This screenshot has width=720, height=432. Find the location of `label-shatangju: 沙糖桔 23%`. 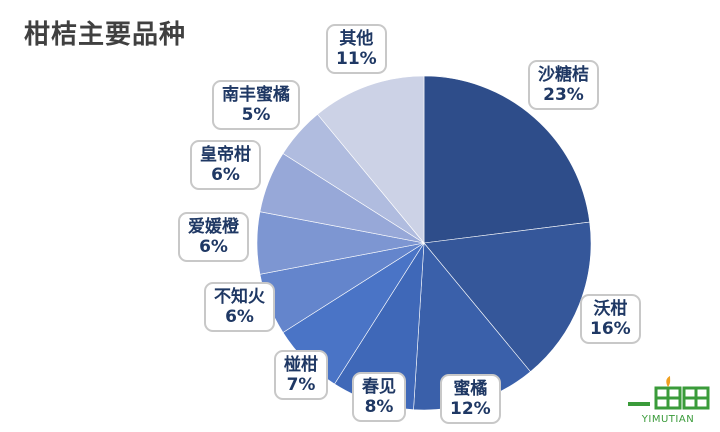

label-shatangju: 沙糖桔 23% is located at coordinates (563, 85).